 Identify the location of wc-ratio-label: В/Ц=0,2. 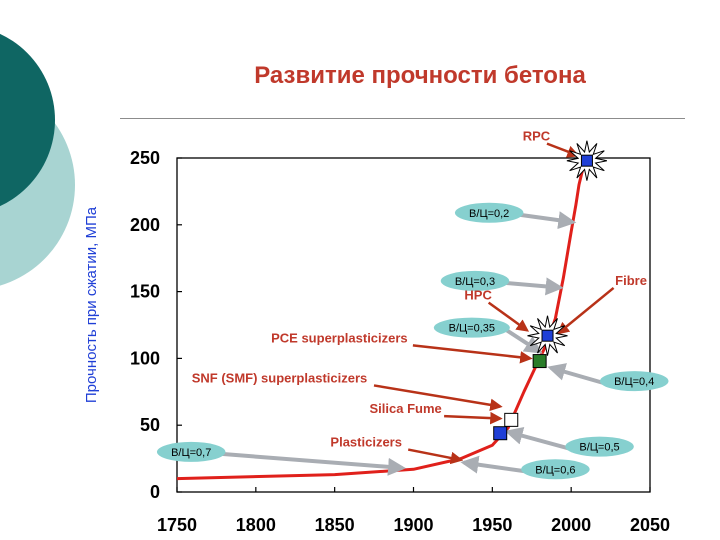
(489, 214).